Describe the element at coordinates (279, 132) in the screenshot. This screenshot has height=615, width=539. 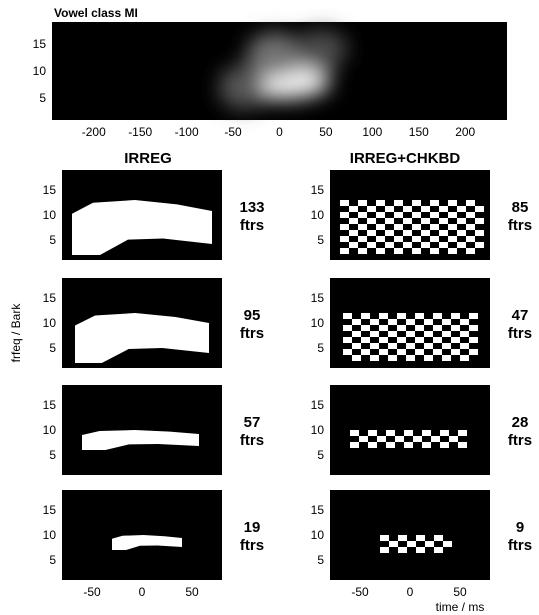
I see `heatmap-x-tick-label: 0` at that location.